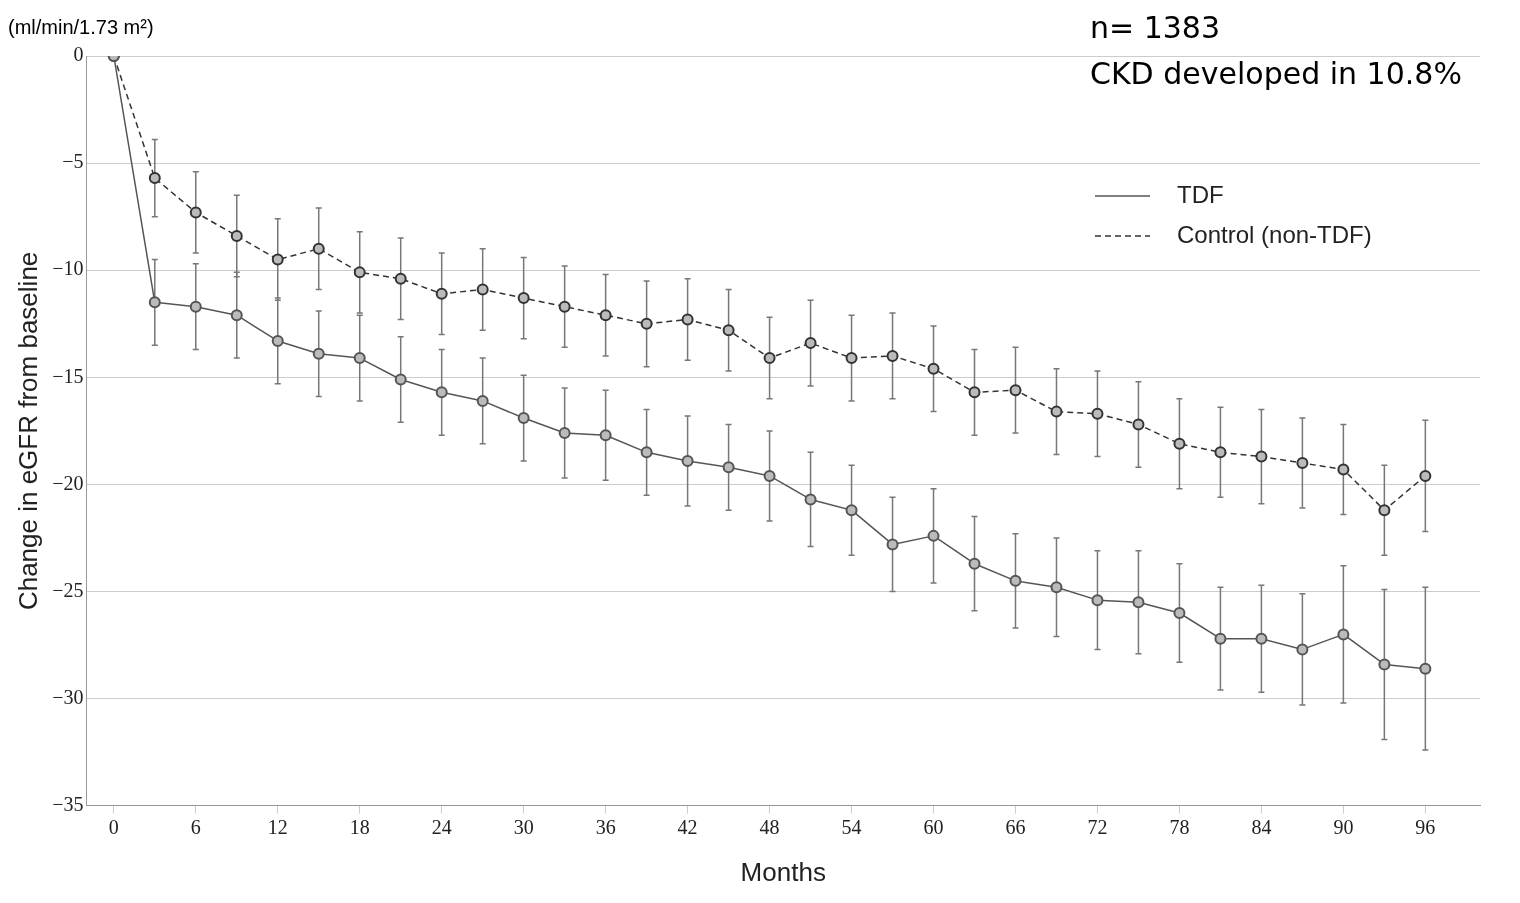  What do you see at coordinates (68, 804) in the screenshot?
I see `y-tick-label: −35` at bounding box center [68, 804].